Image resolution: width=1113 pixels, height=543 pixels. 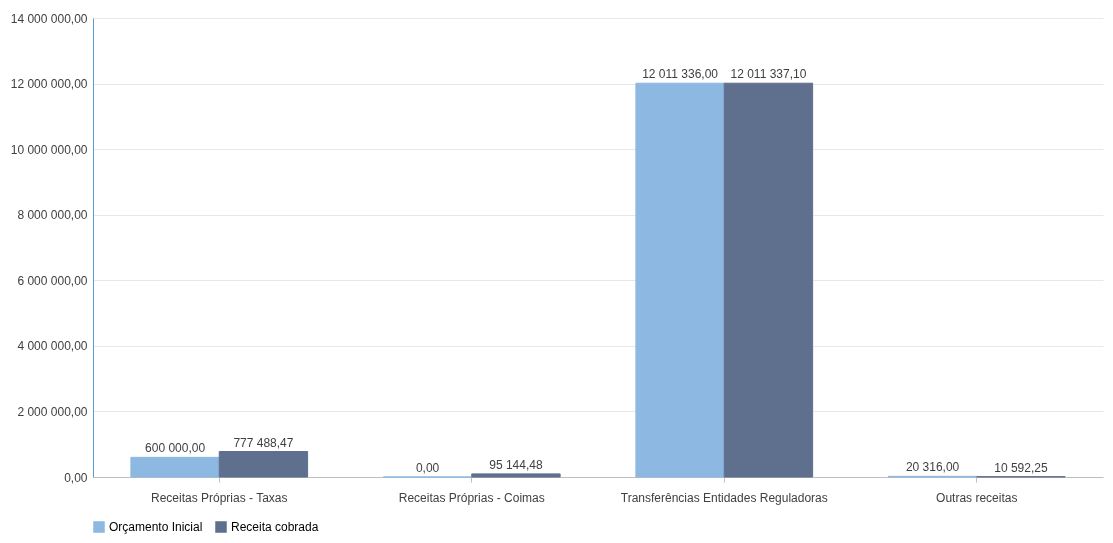 What do you see at coordinates (977, 497) in the screenshot?
I see `x-tick-label: Outras receitas` at bounding box center [977, 497].